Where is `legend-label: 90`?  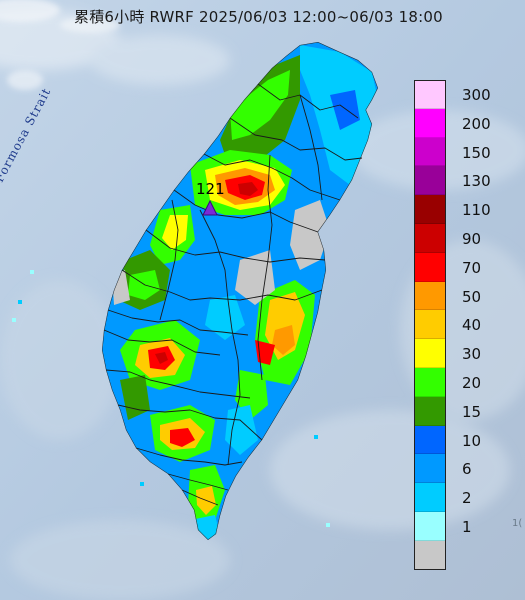
legend-label: 90 is located at coordinates (472, 239).